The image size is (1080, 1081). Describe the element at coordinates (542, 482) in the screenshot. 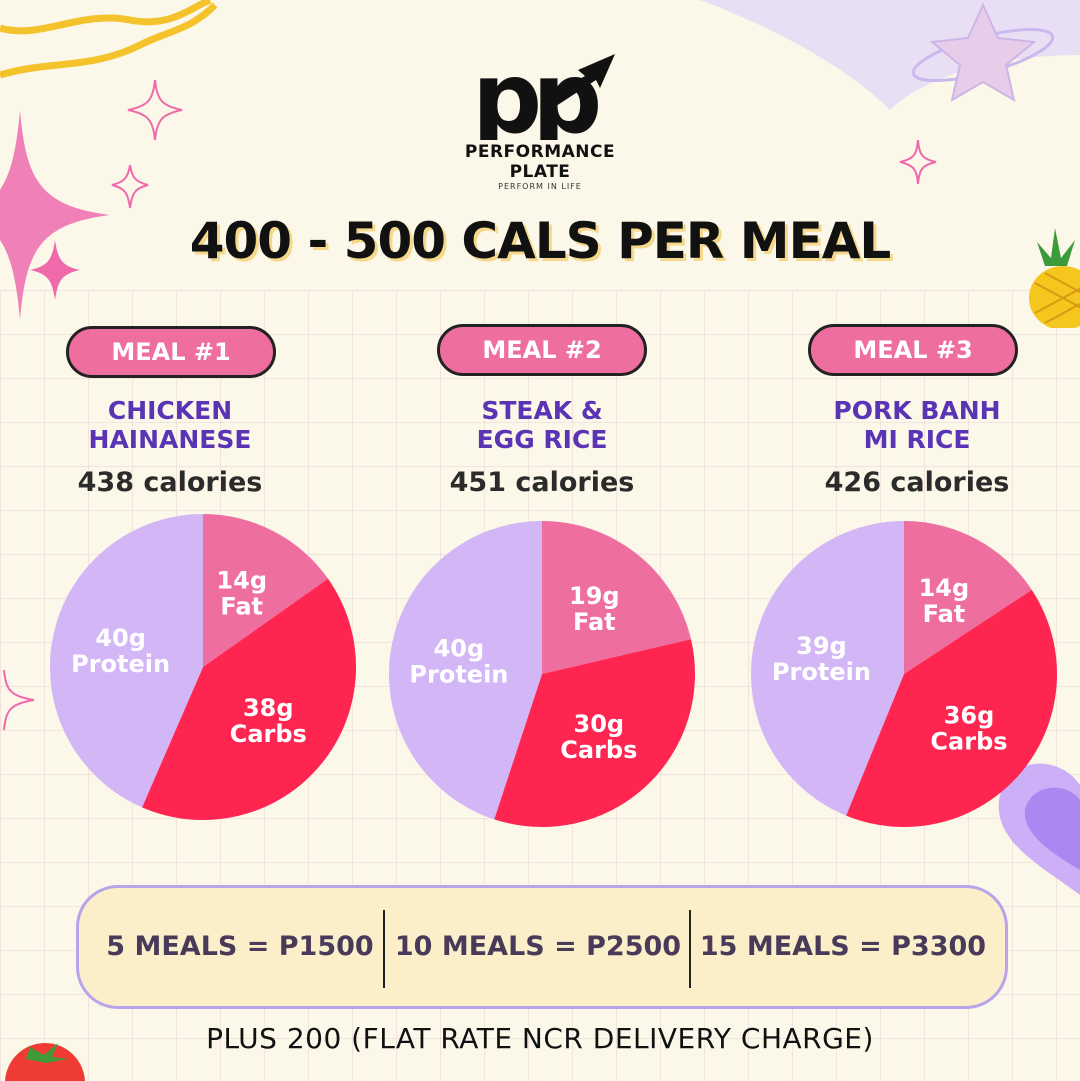

I see `meal-2-calories: 451 calories` at that location.